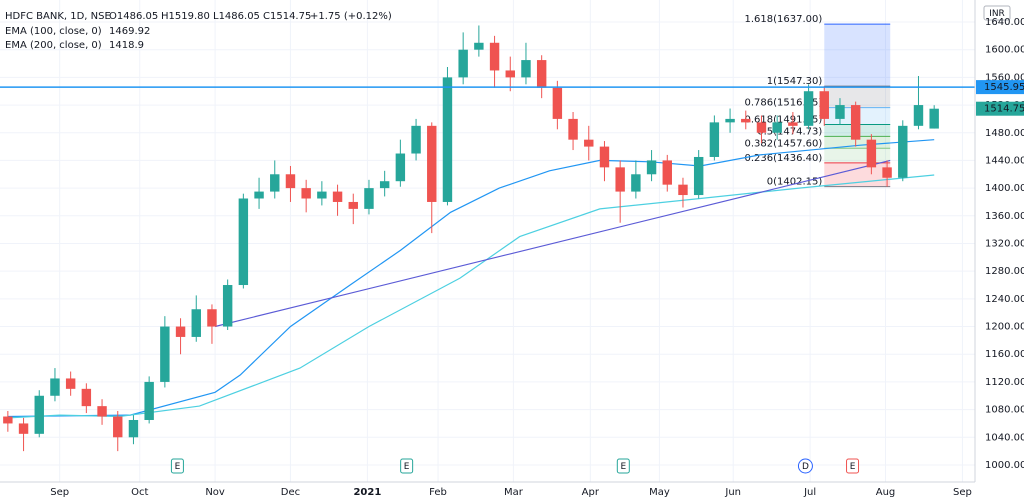 The image size is (1024, 504). Describe the element at coordinates (795, 182) in the screenshot. I see `fib-label: 0(1402.15)` at that location.